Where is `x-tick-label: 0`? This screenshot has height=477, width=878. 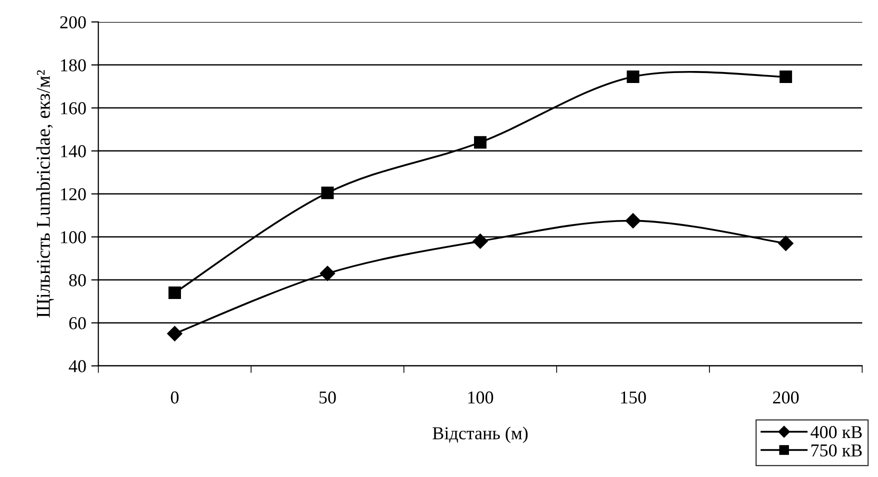 x-tick-label: 0 is located at coordinates (174, 397).